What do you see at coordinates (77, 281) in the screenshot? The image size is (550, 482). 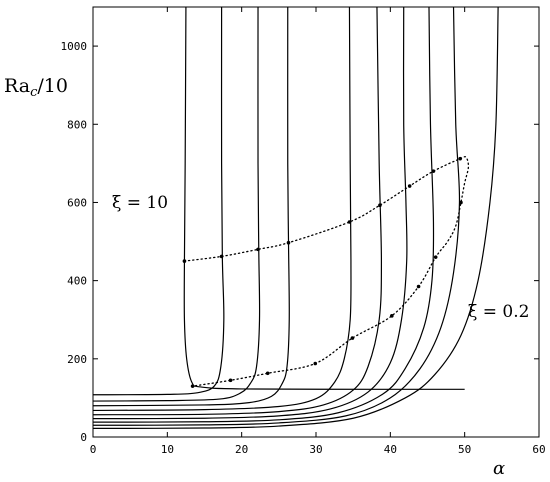 I see `y-tick-label-2: 400` at bounding box center [77, 281].